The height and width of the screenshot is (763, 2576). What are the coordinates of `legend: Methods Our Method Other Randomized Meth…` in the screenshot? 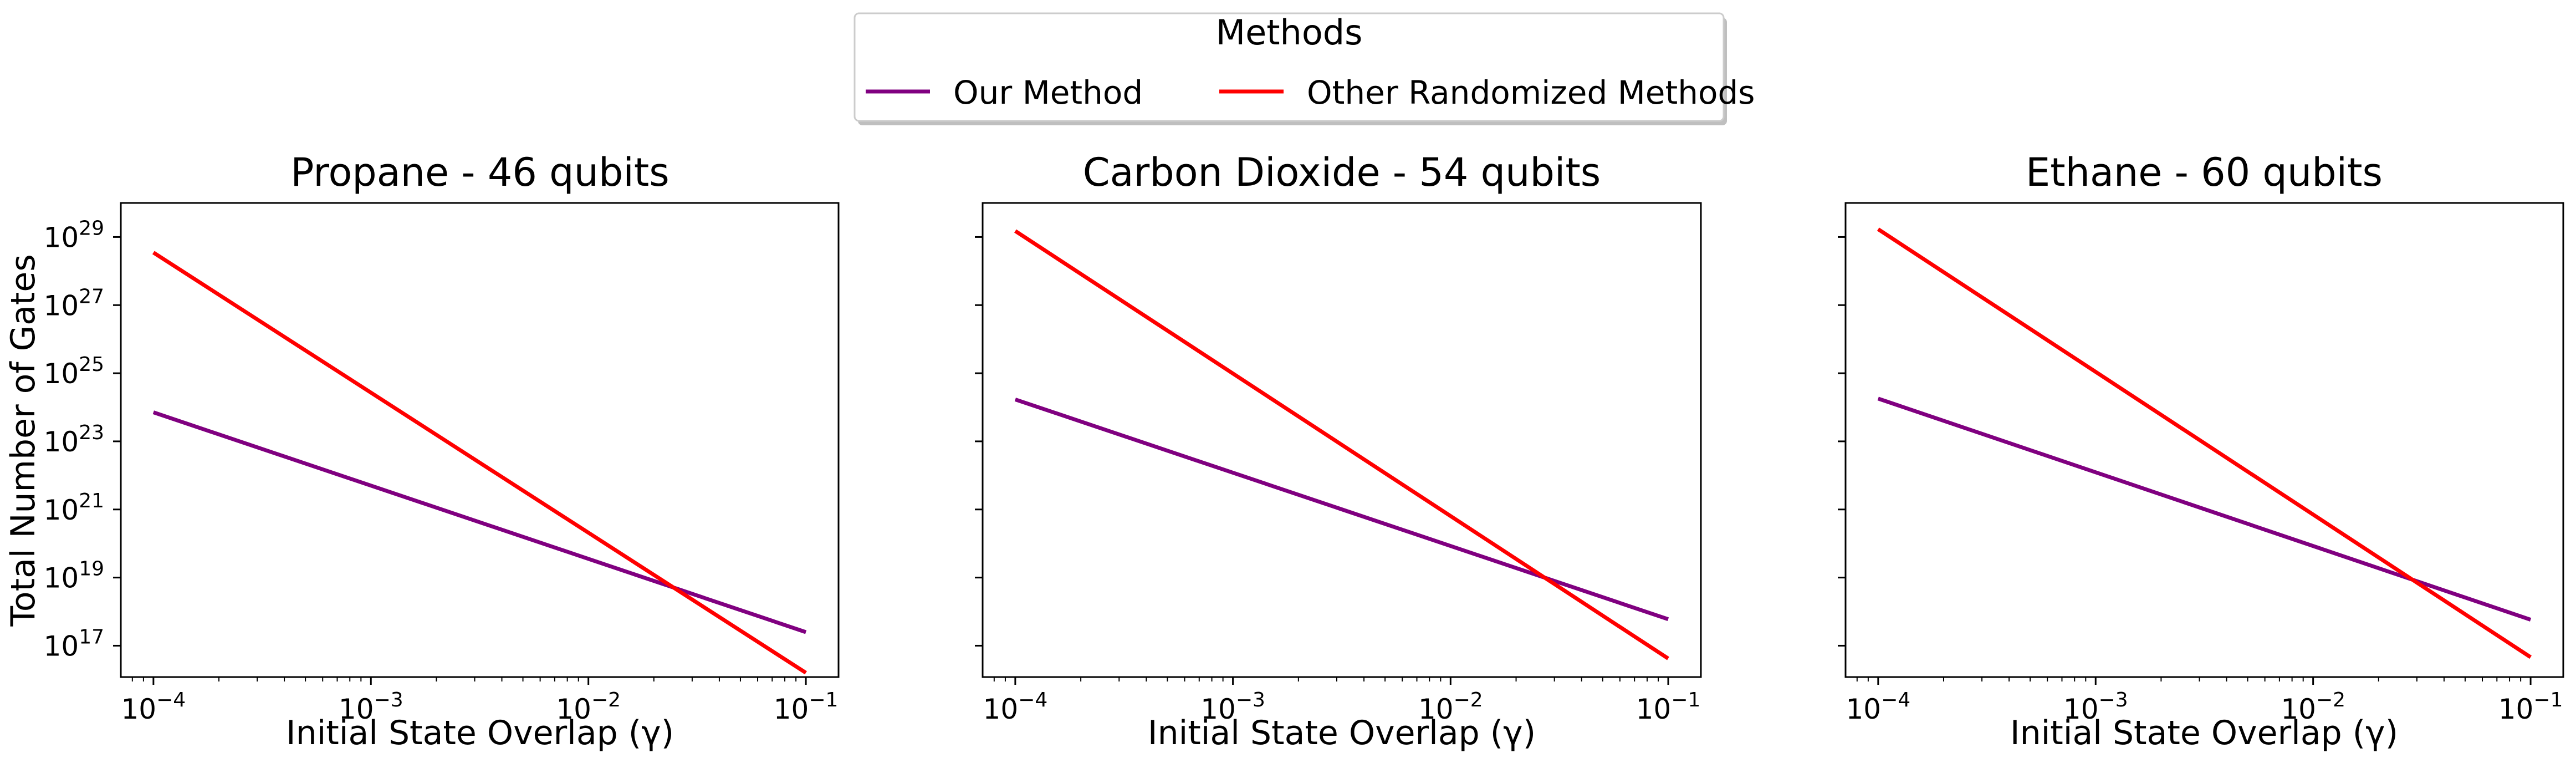 It's located at (1304, 68).